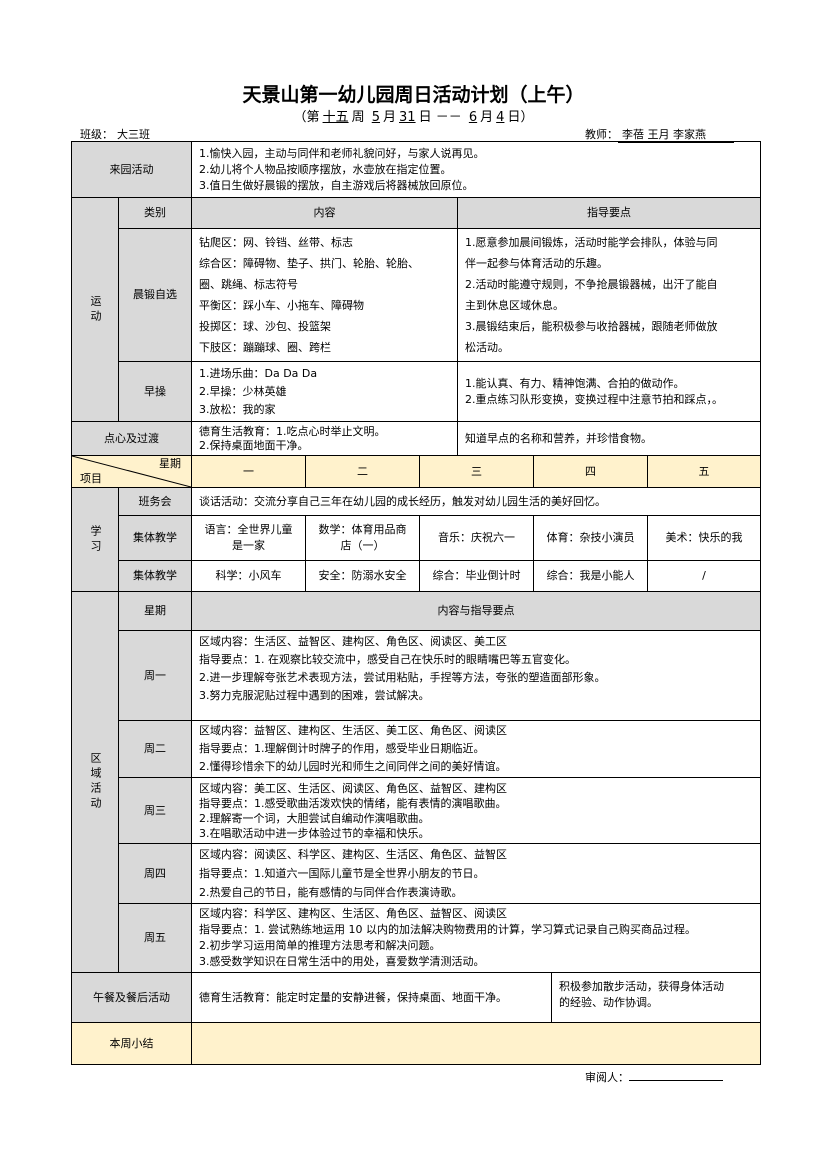  What do you see at coordinates (155, 213) in the screenshot?
I see `category-header: 类别` at bounding box center [155, 213].